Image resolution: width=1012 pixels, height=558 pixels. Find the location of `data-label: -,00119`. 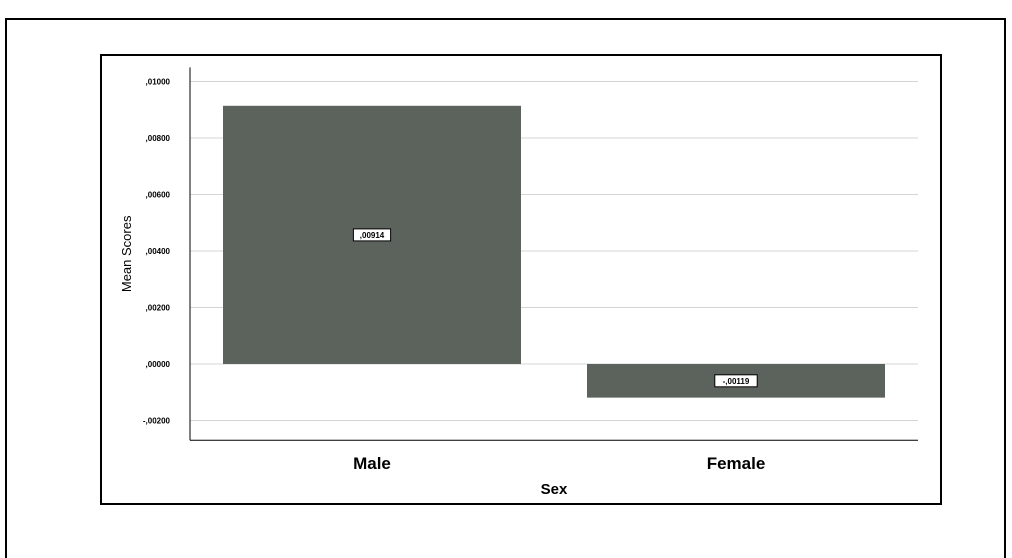

data-label: -,00119 is located at coordinates (736, 381).